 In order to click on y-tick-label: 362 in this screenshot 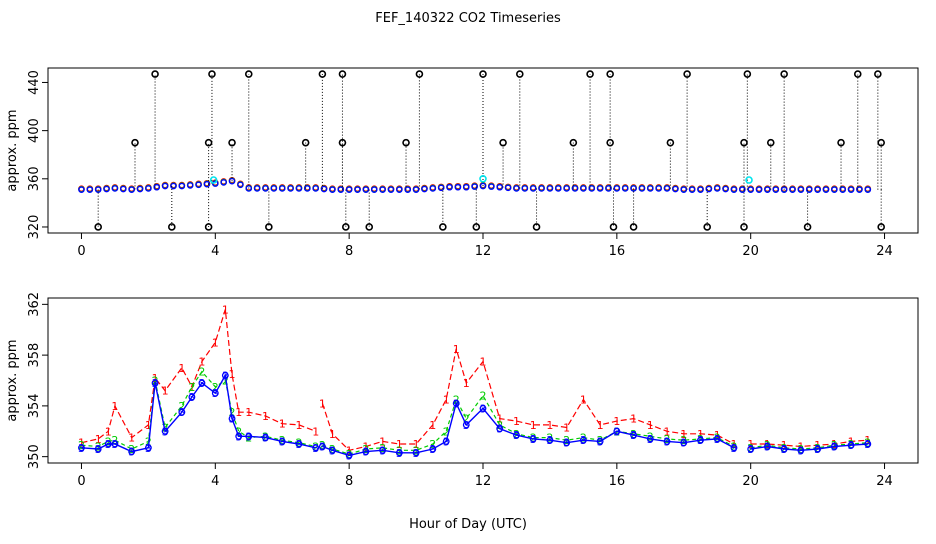, I will do `click(34, 304)`.